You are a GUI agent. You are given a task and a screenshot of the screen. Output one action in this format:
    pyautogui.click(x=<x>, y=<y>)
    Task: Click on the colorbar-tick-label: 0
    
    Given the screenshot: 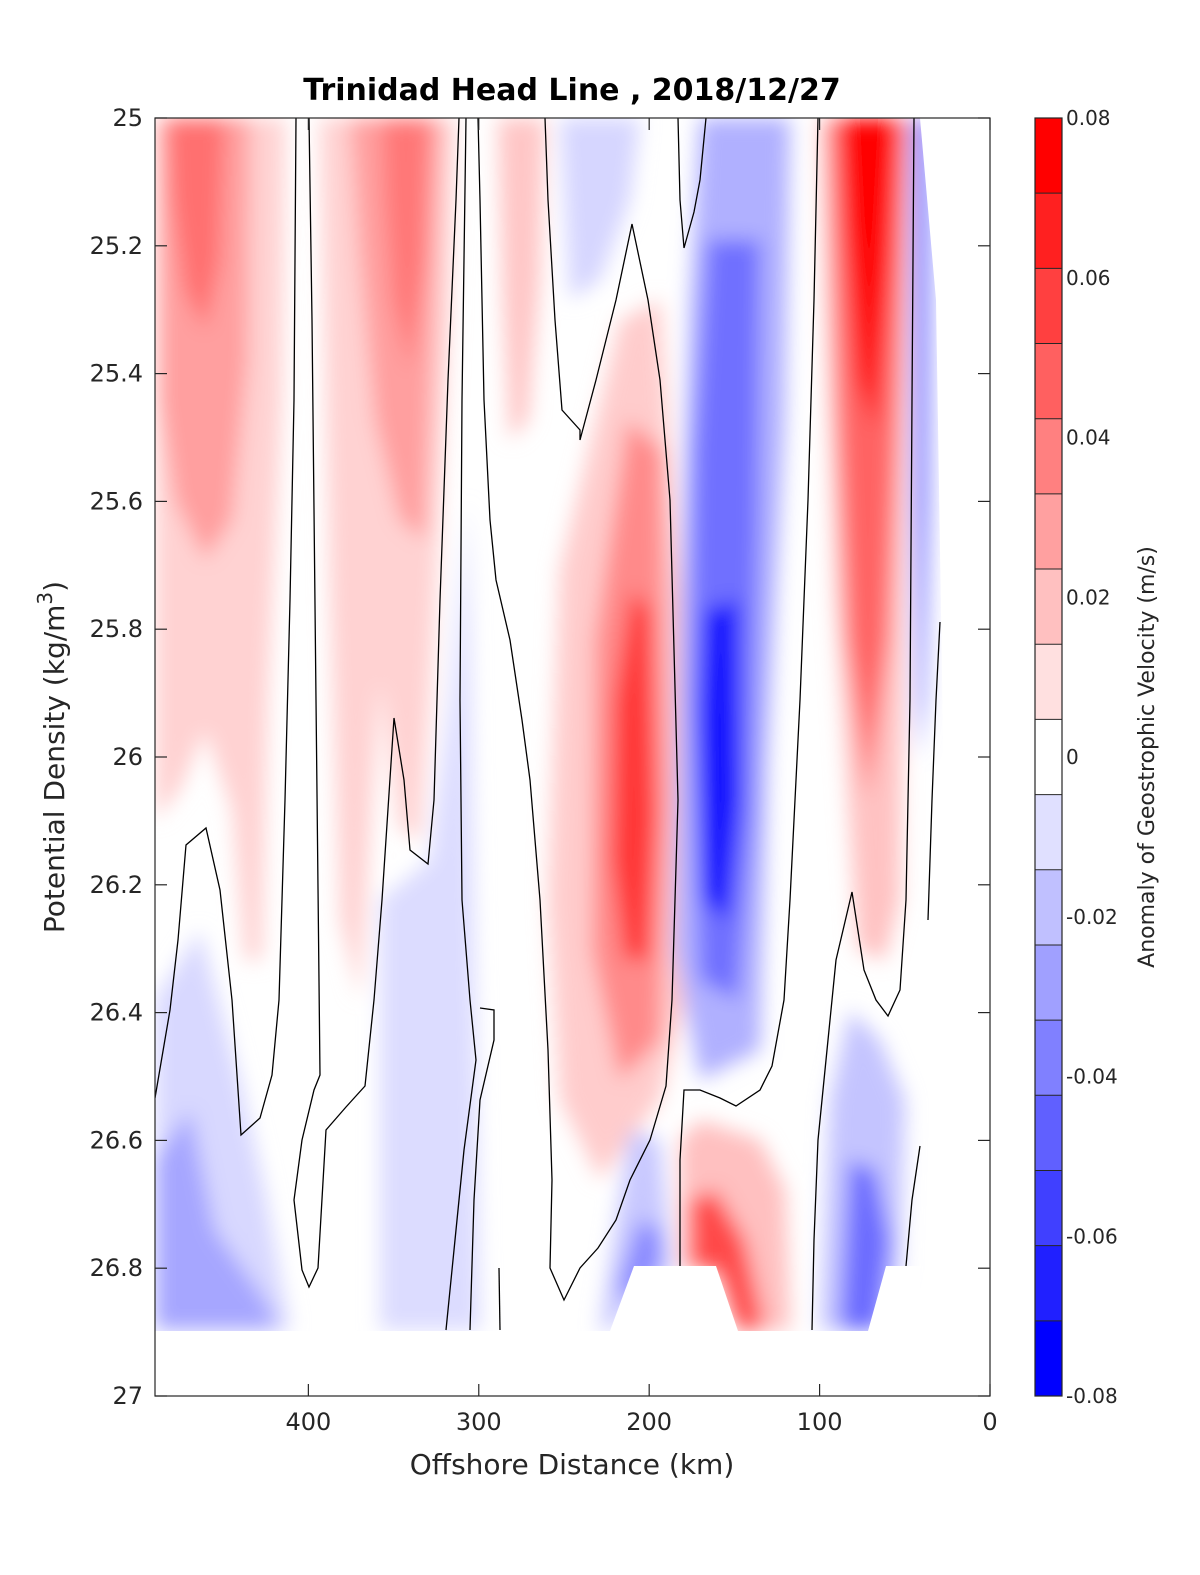 What is the action you would take?
    pyautogui.click(x=1072, y=757)
    